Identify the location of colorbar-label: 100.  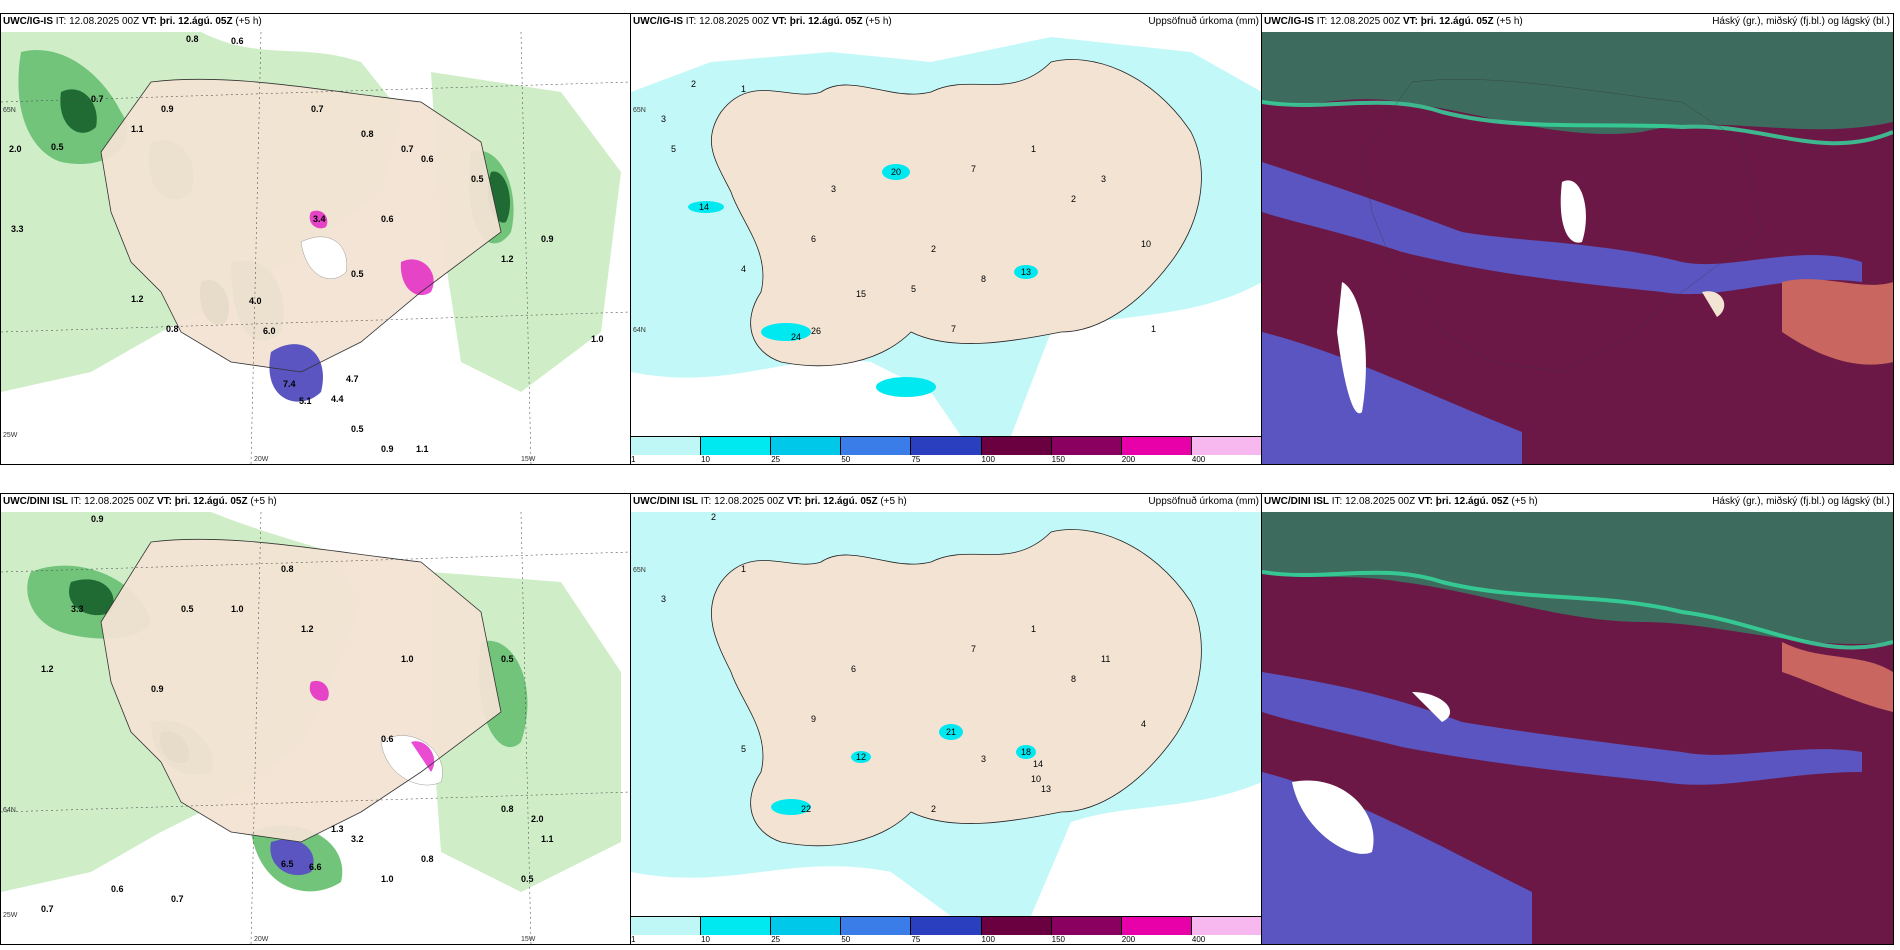
(988, 939).